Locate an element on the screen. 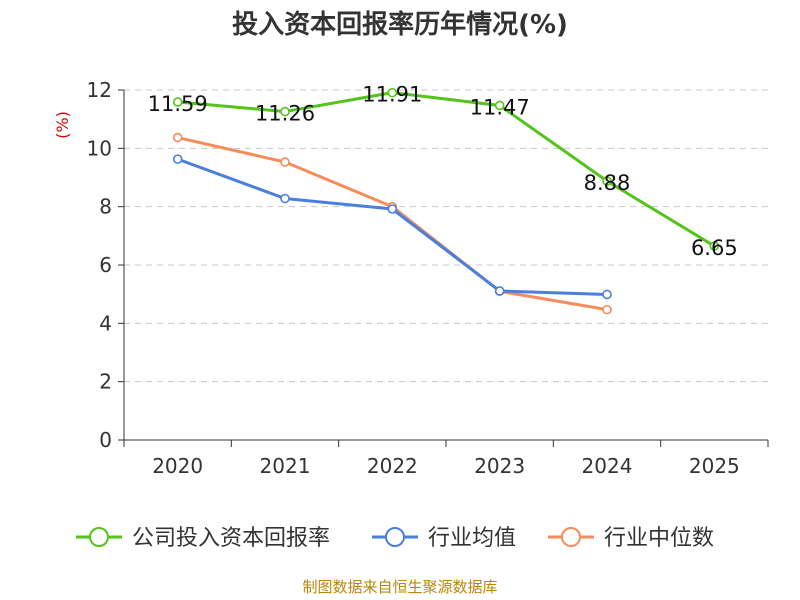 Image resolution: width=800 pixels, height=600 pixels. legend-label: 行业中位数 is located at coordinates (659, 538).